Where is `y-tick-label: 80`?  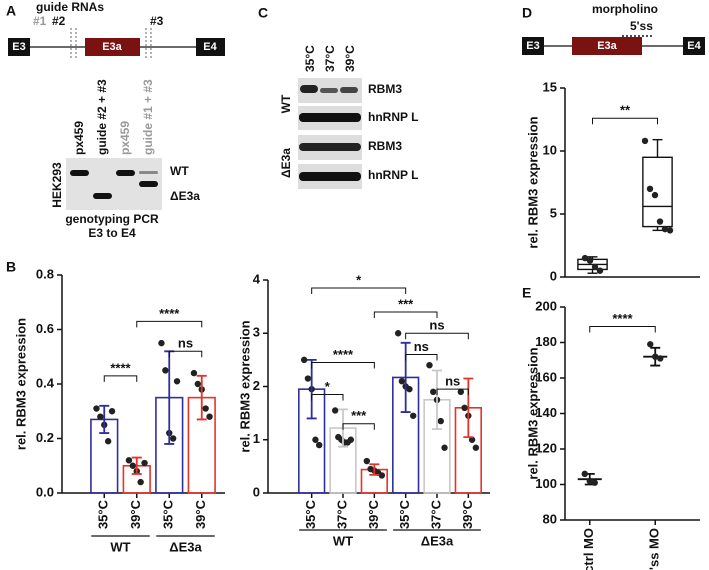
y-tick-label: 80 is located at coordinates (550, 518).